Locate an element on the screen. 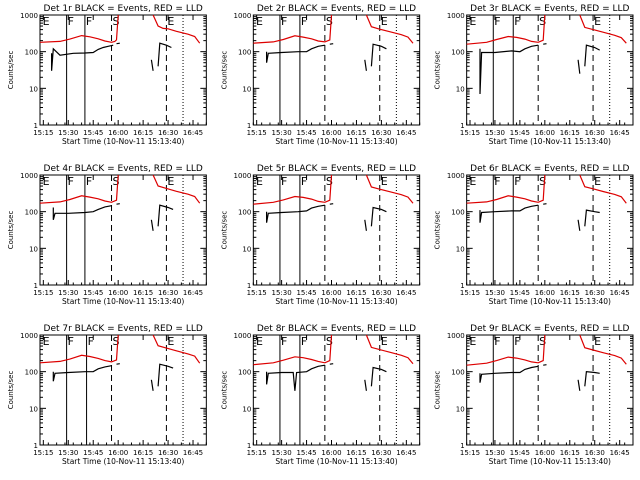 The width and height of the screenshot is (640, 480). panel-title: Det 6r BLACK = Events, RED = LLD is located at coordinates (549, 169).